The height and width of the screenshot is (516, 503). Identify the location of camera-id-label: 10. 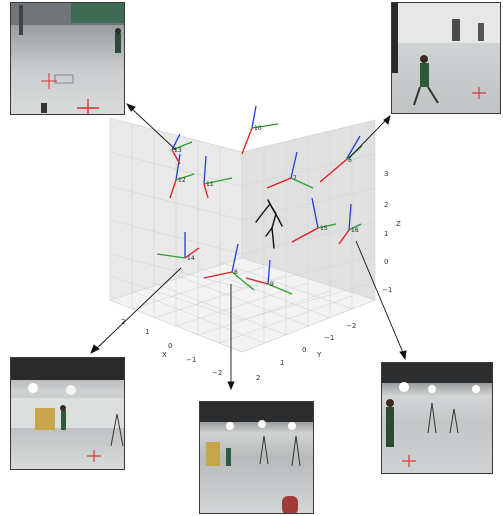
(258, 128).